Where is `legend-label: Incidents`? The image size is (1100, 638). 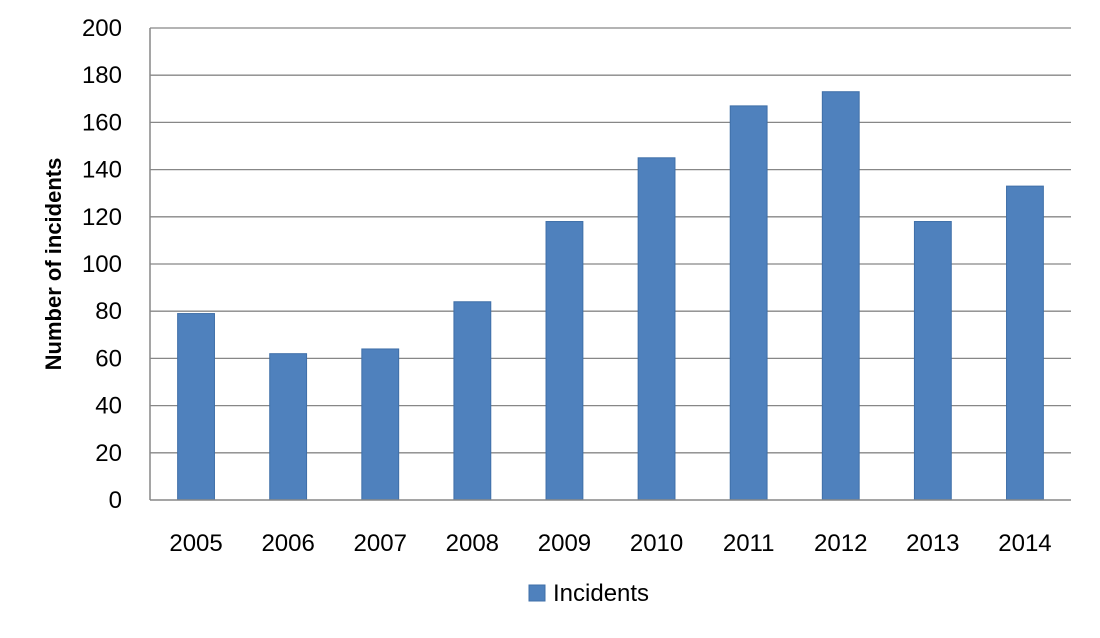 legend-label: Incidents is located at coordinates (601, 593).